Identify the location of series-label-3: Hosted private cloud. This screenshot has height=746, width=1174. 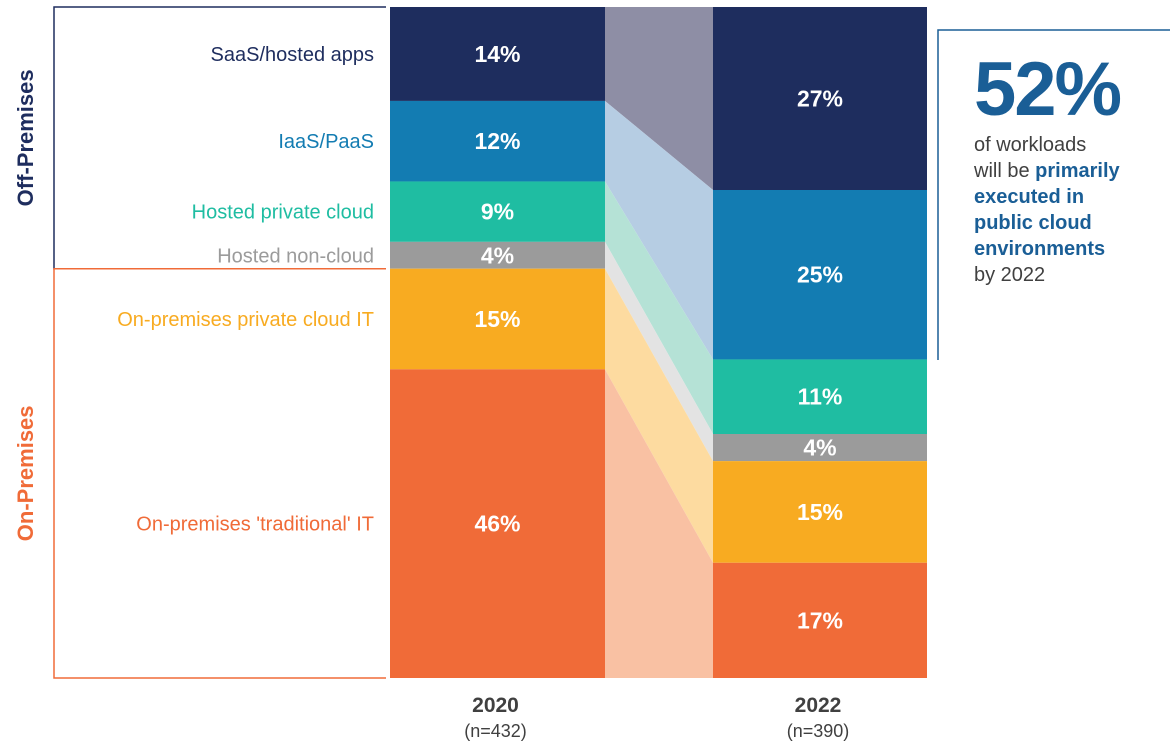
(283, 213).